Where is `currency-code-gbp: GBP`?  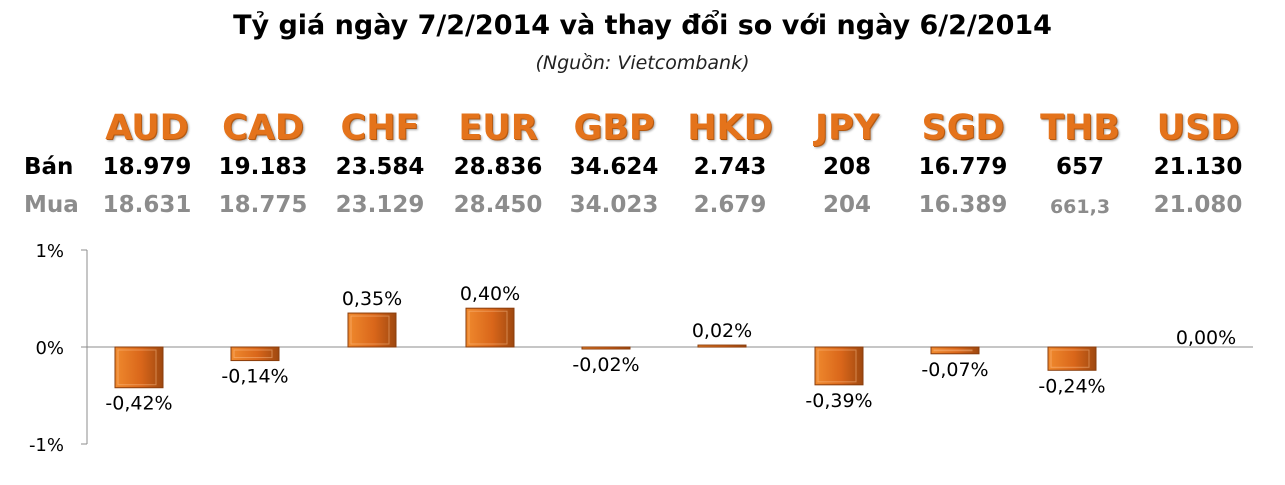
currency-code-gbp: GBP is located at coordinates (614, 128).